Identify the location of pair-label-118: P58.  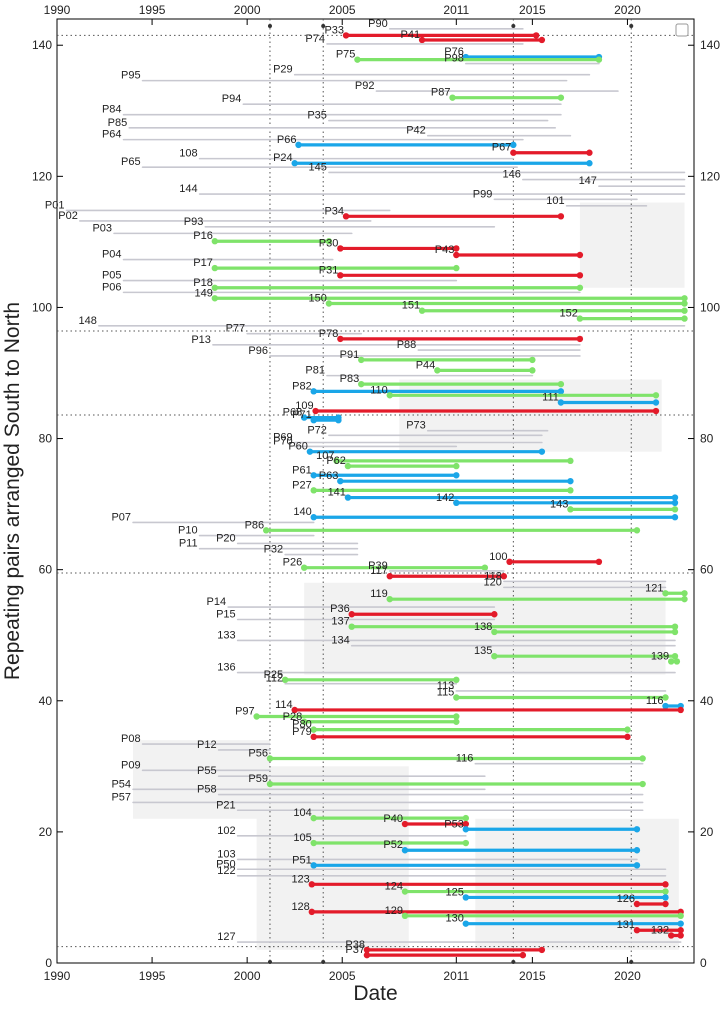
(207, 790).